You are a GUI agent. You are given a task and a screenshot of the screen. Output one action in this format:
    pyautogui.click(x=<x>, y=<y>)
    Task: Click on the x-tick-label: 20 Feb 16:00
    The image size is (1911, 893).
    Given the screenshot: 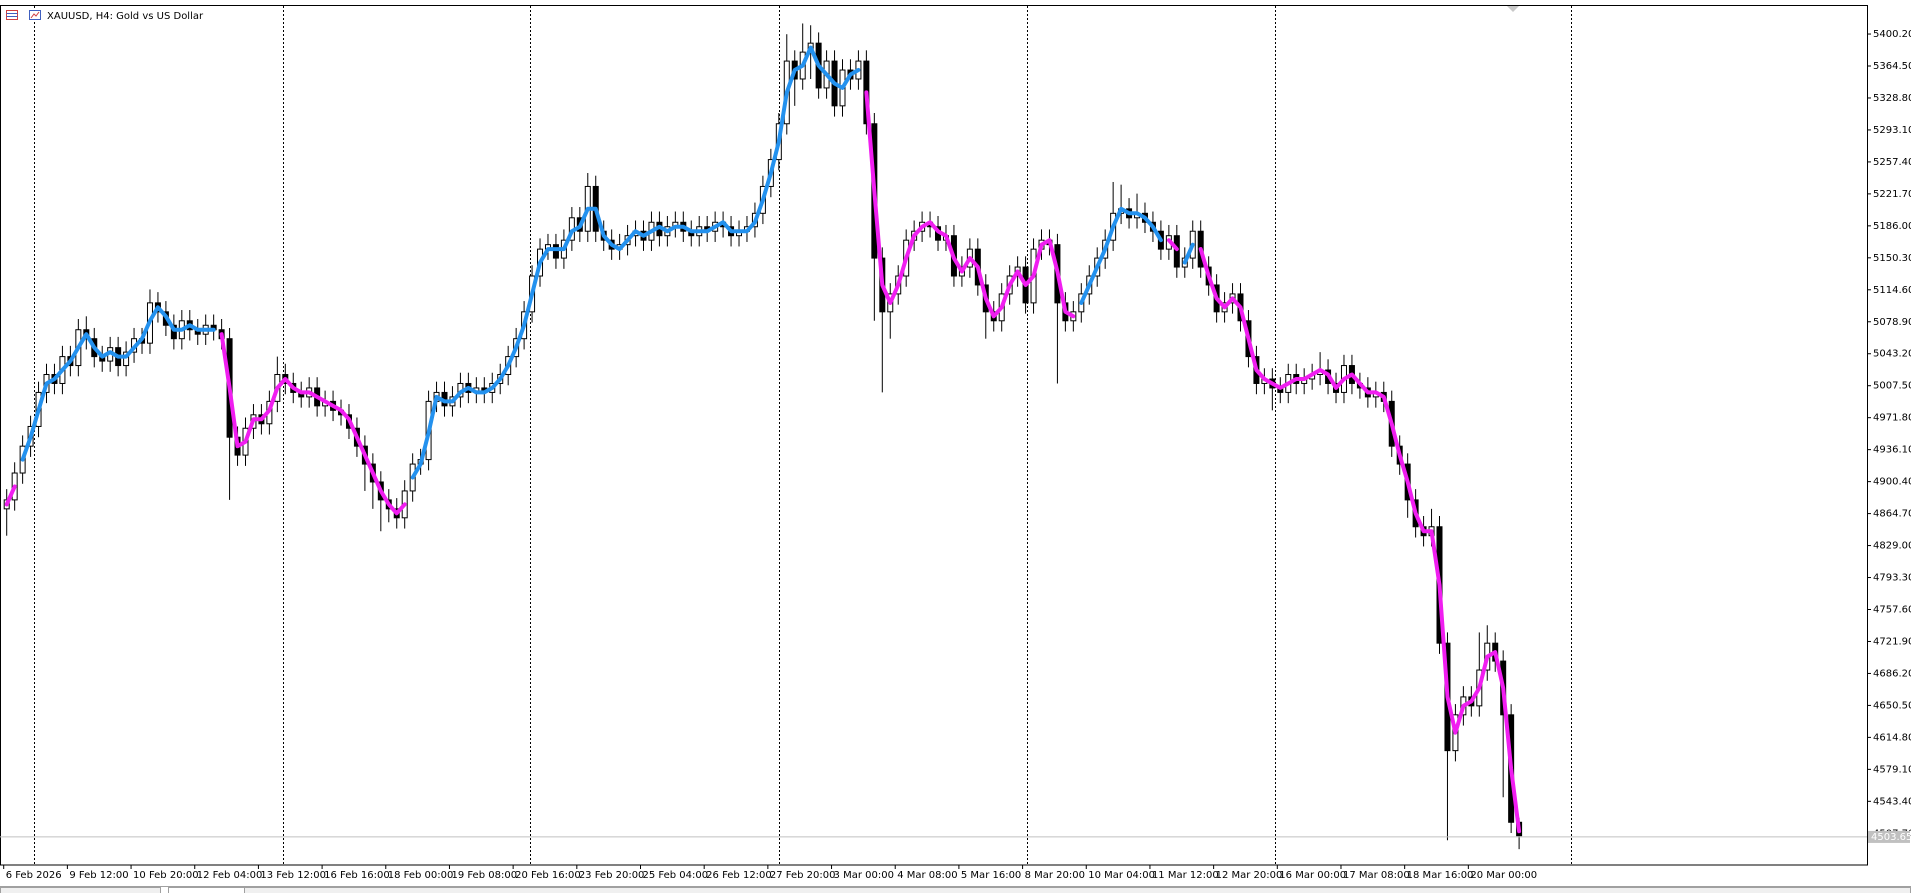 What is the action you would take?
    pyautogui.click(x=548, y=875)
    